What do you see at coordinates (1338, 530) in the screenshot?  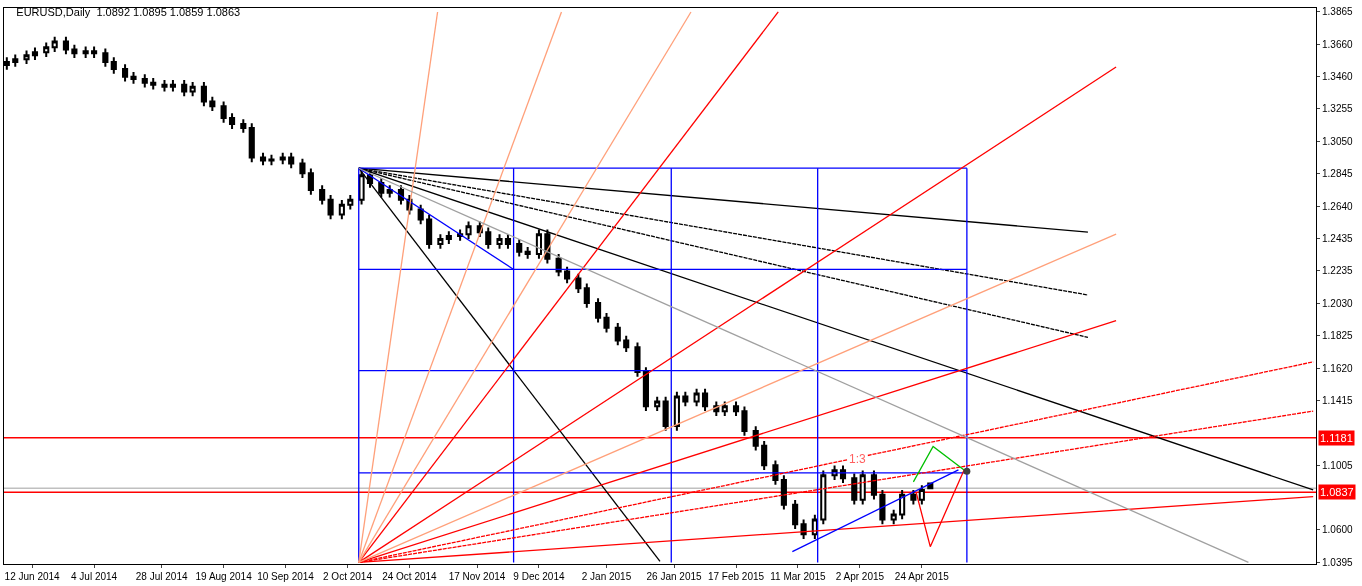 I see `y-tick-label: 1.0600` at bounding box center [1338, 530].